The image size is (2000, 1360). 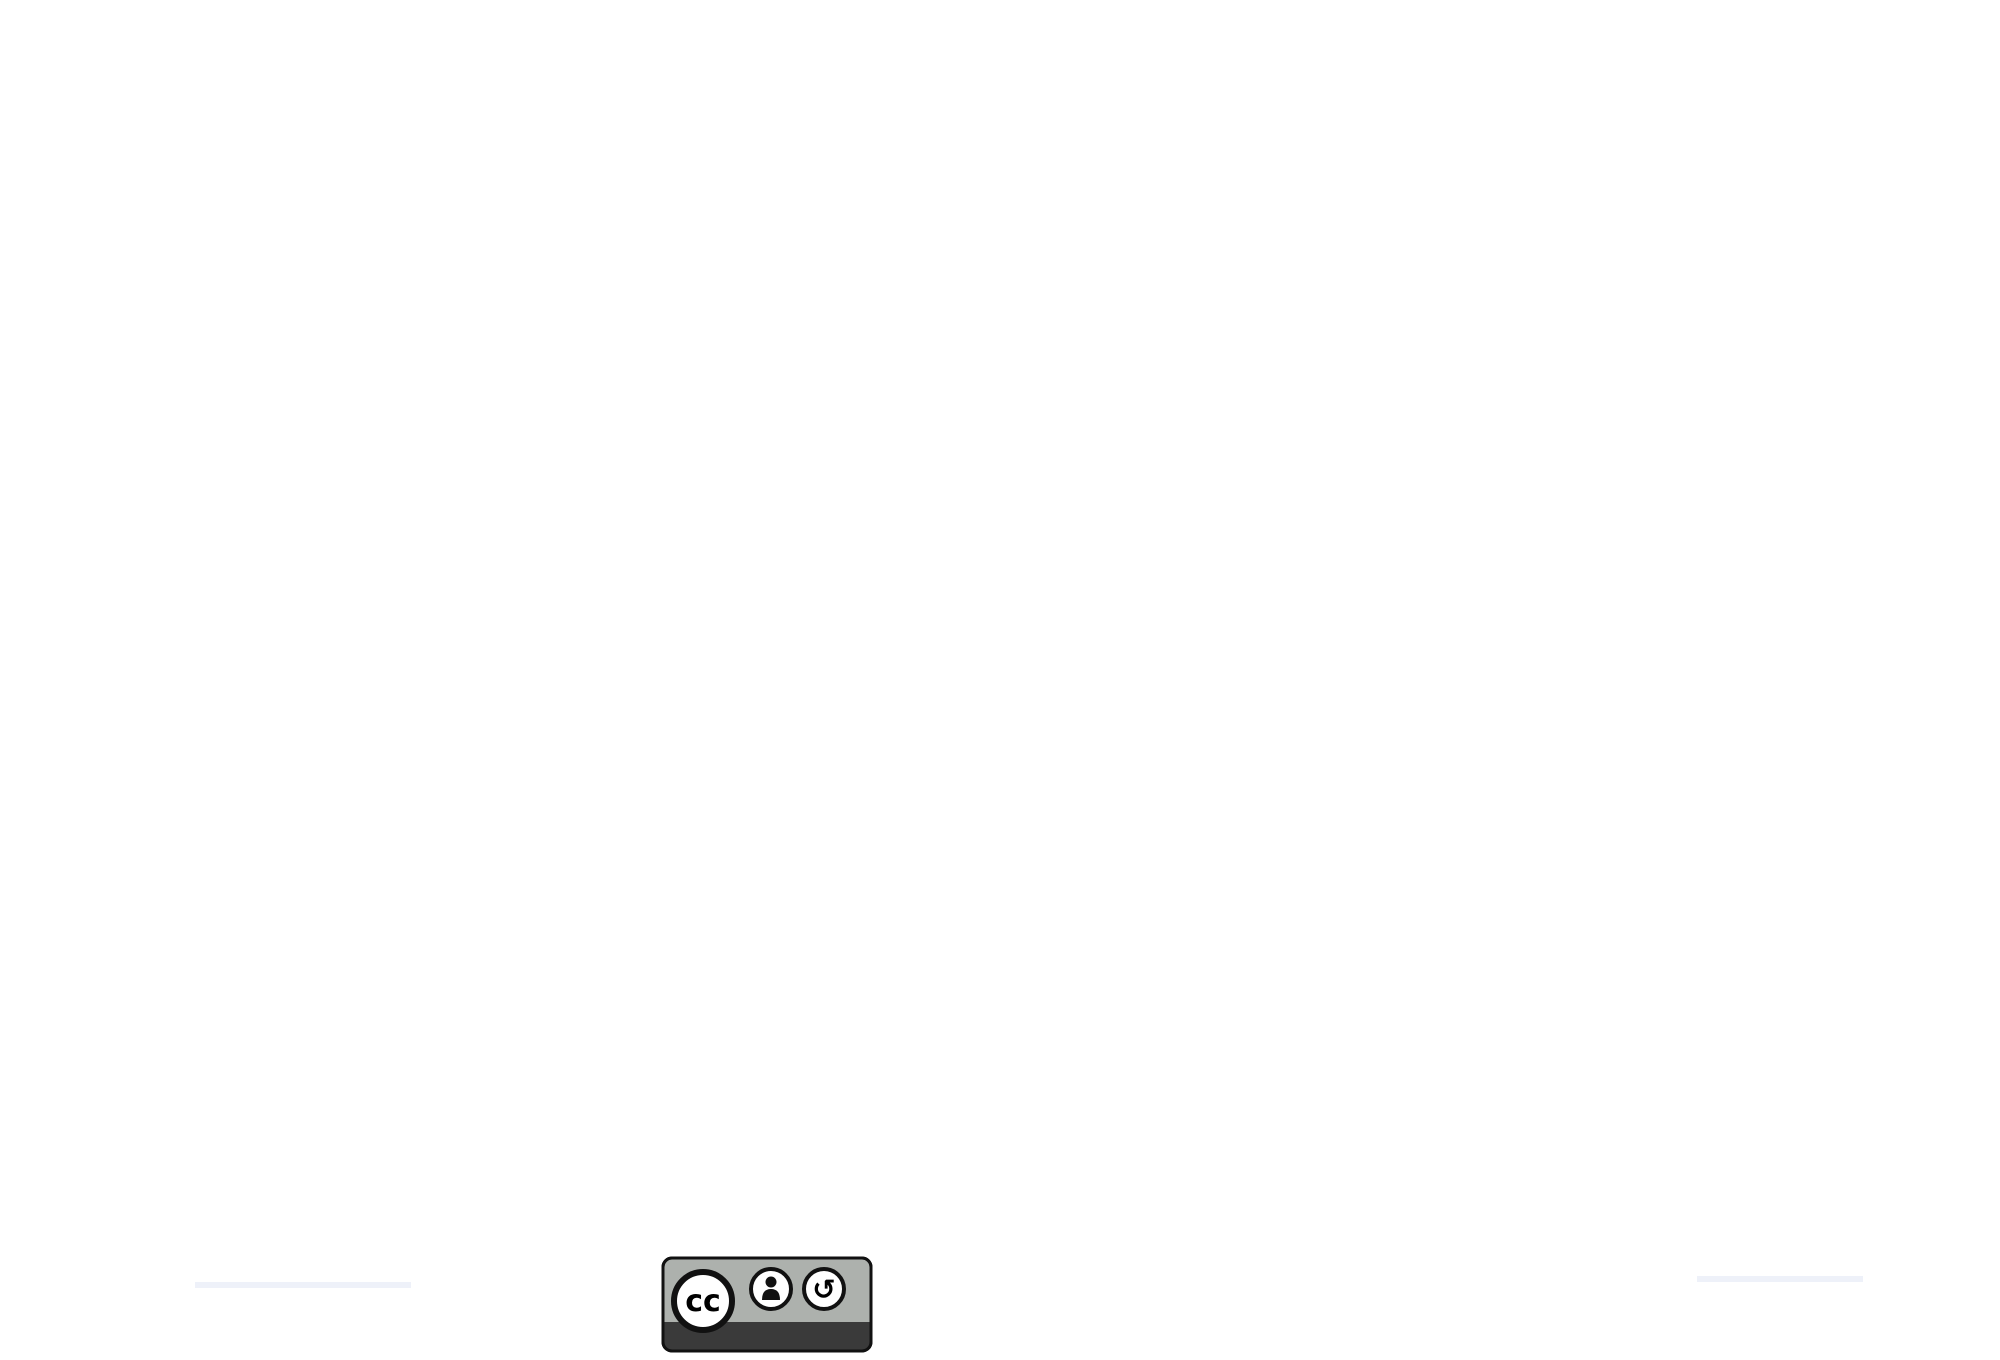 What do you see at coordinates (767, 1304) in the screenshot?
I see `cc-license-badge: cc ↺` at bounding box center [767, 1304].